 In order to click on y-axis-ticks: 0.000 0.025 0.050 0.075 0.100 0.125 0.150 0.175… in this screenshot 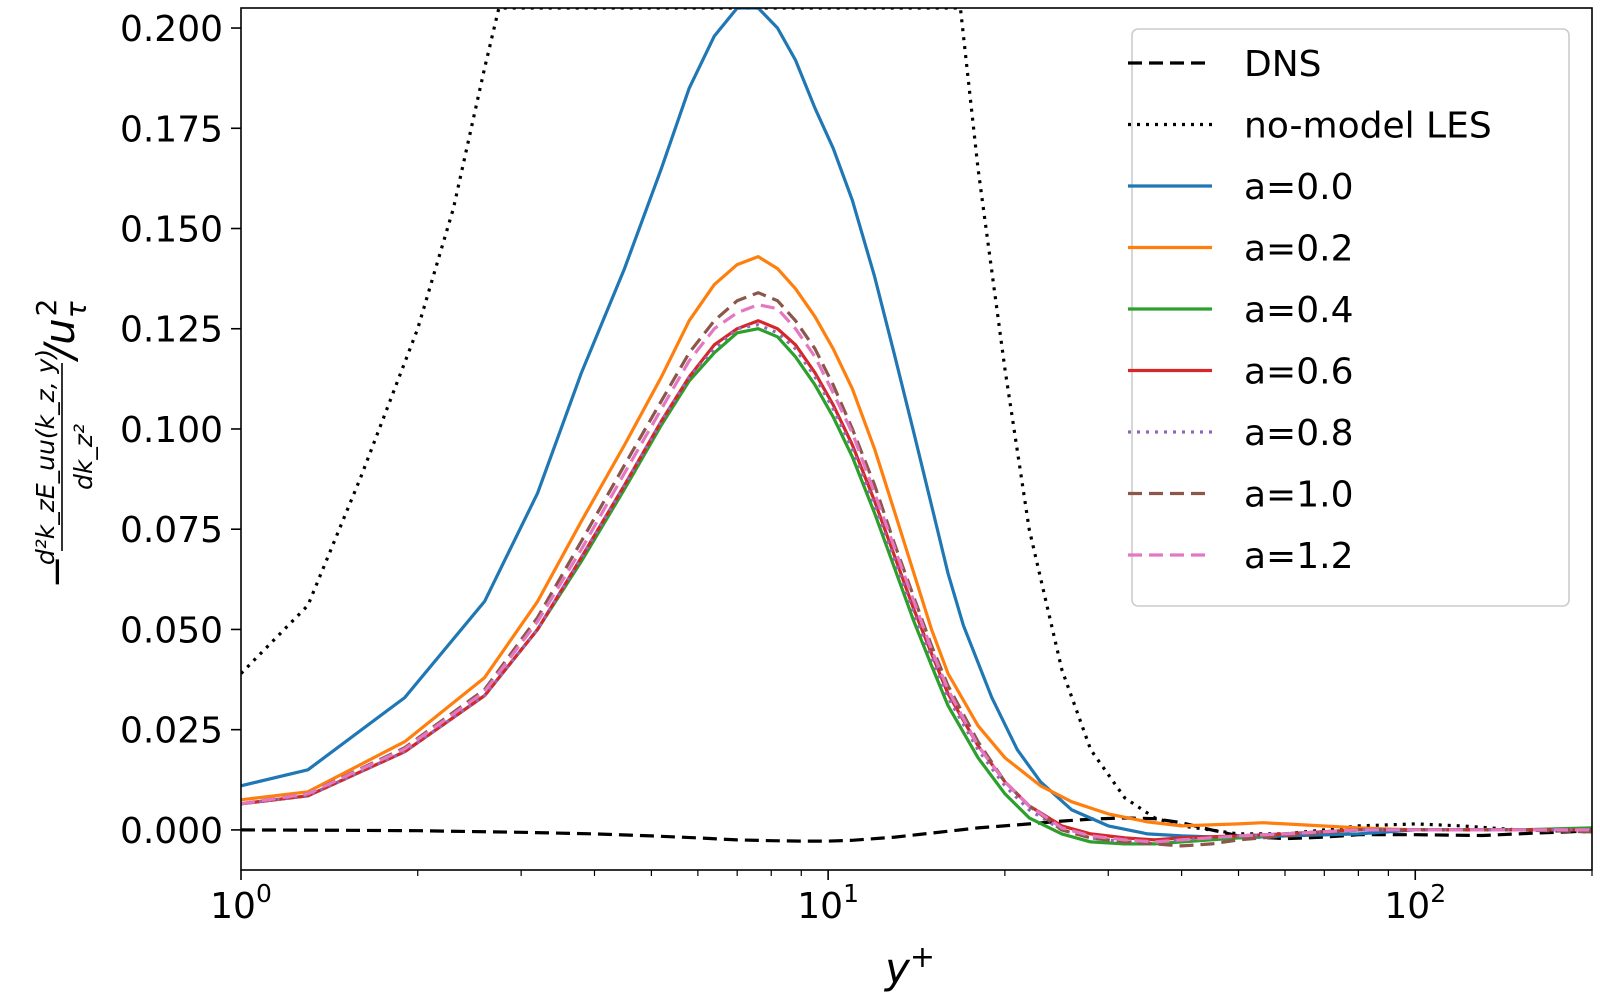, I will do `click(180, 430)`.